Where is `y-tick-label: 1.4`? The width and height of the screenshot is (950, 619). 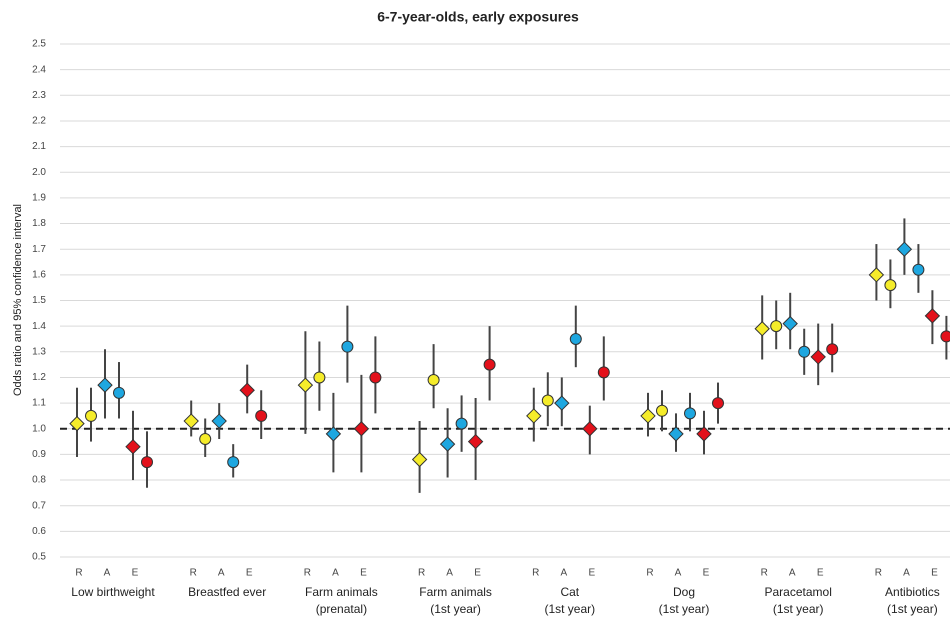 y-tick-label: 1.4 is located at coordinates (39, 326).